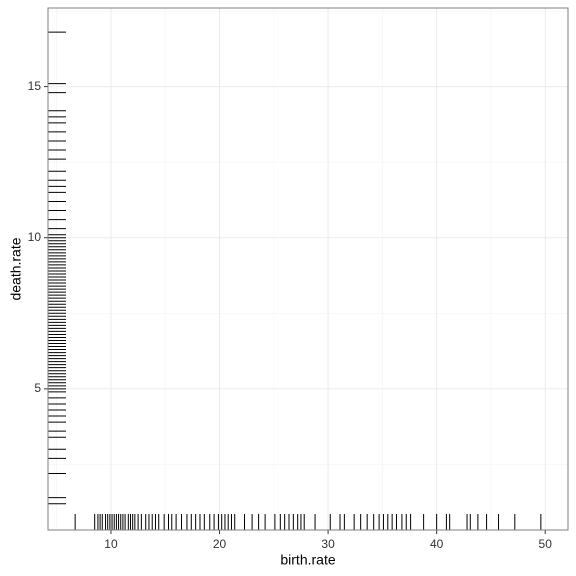 The height and width of the screenshot is (576, 576). Describe the element at coordinates (37, 388) in the screenshot. I see `y-tick-label: 5` at that location.